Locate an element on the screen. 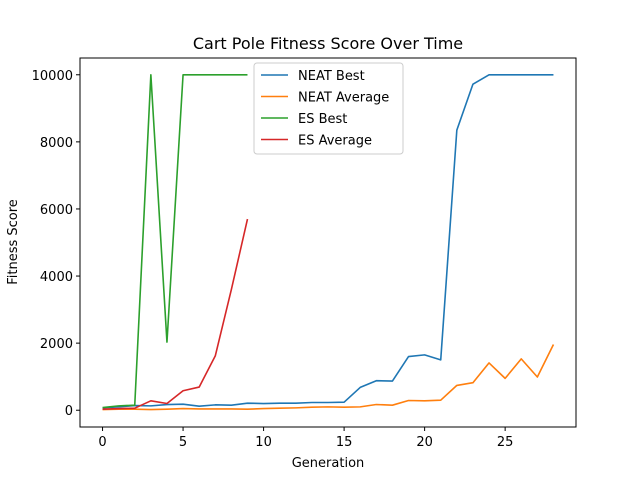 The width and height of the screenshot is (640, 480). y-axis: 0 2000 4000 6000 8000 10000 is located at coordinates (56, 244).